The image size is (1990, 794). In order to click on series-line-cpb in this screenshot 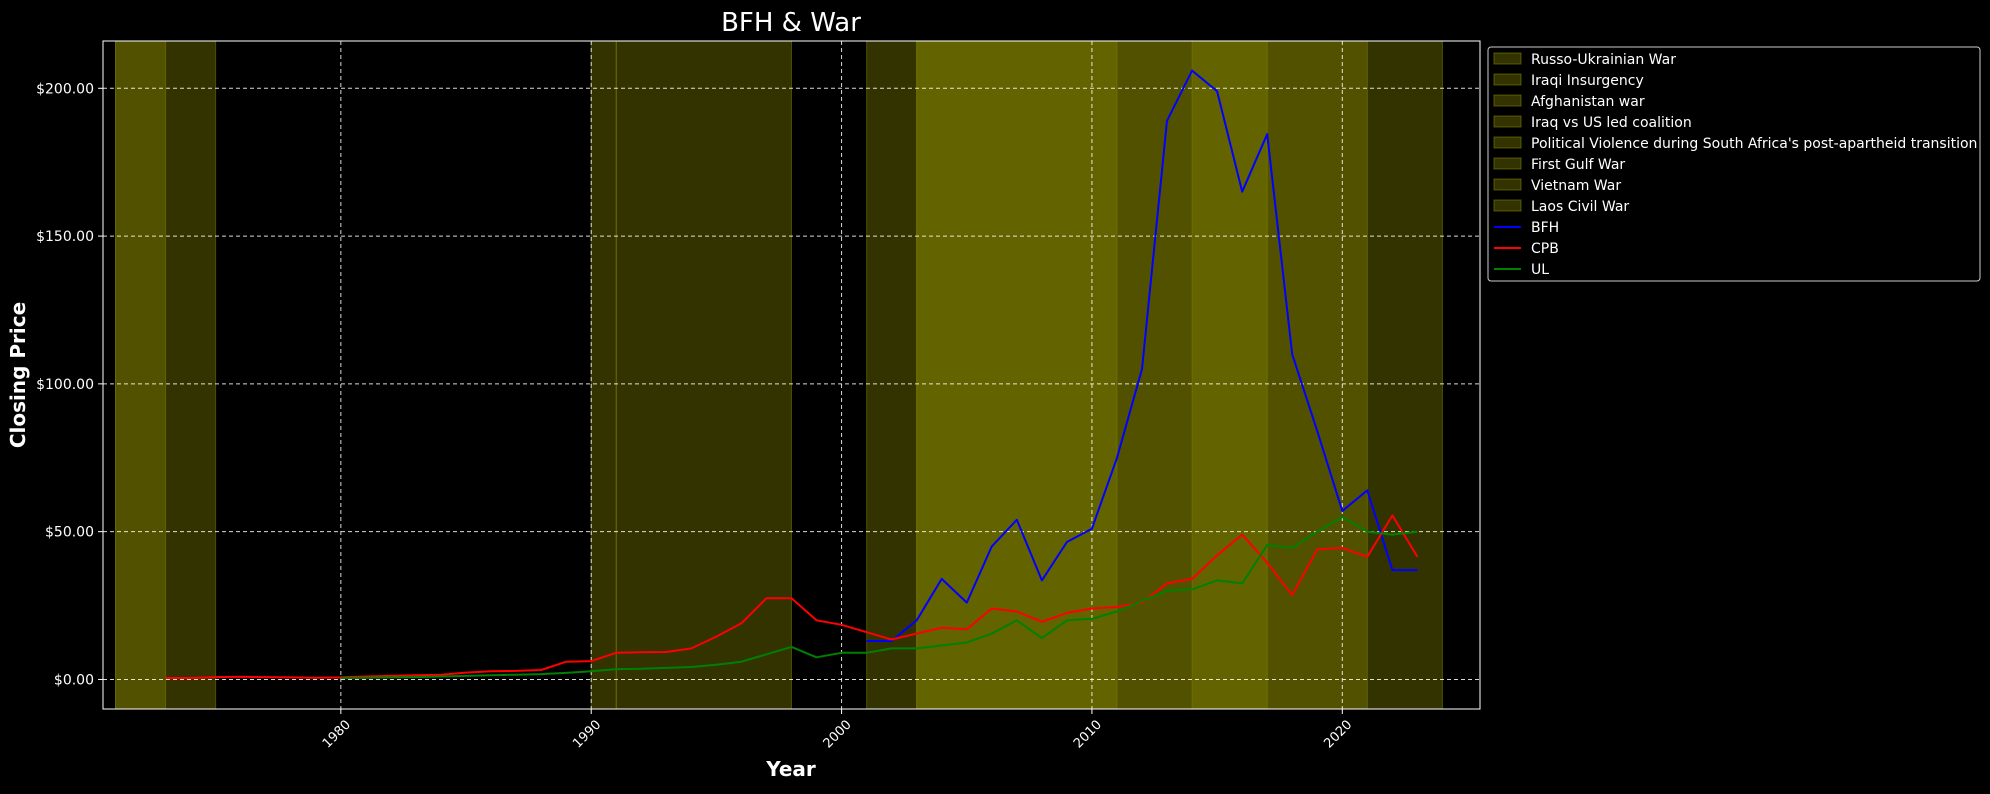, I will do `click(792, 596)`.